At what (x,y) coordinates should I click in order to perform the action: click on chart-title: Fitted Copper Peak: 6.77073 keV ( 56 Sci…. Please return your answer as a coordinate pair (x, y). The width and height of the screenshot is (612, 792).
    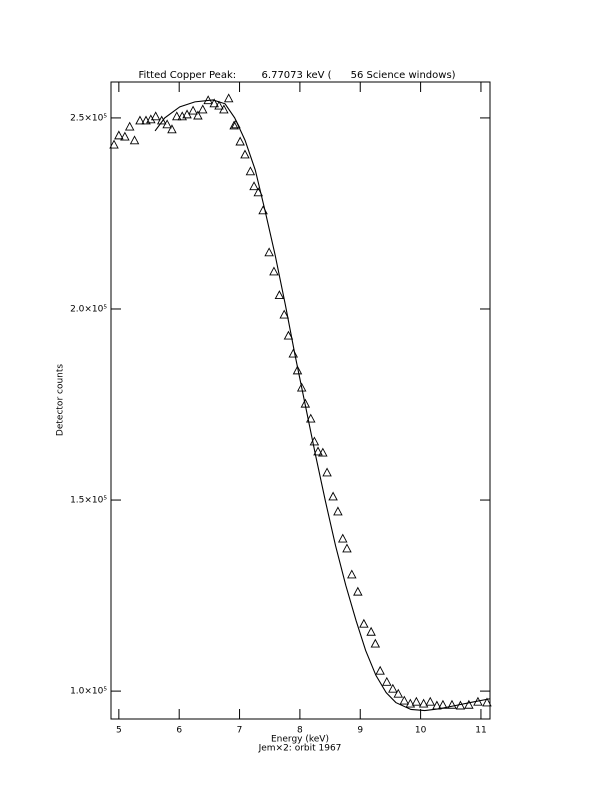
    Looking at the image, I should click on (296, 75).